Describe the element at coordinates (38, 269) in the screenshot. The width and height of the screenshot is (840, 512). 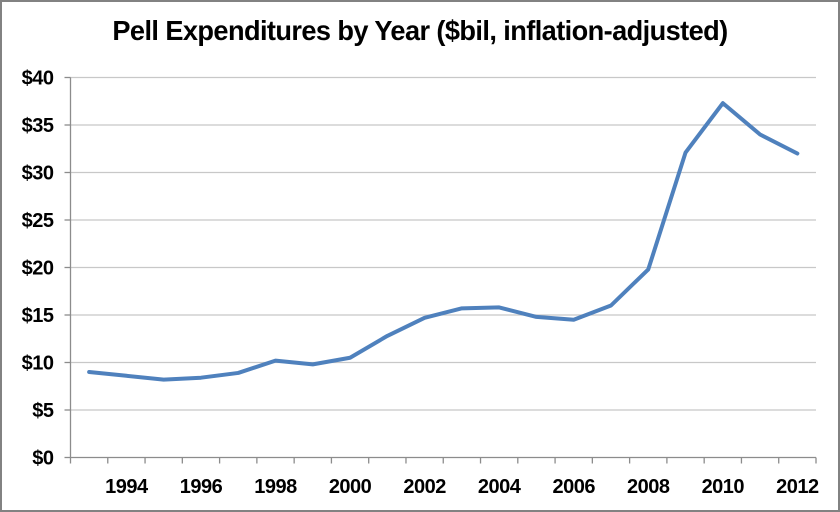
I see `y-axis-tick-label: $20` at that location.